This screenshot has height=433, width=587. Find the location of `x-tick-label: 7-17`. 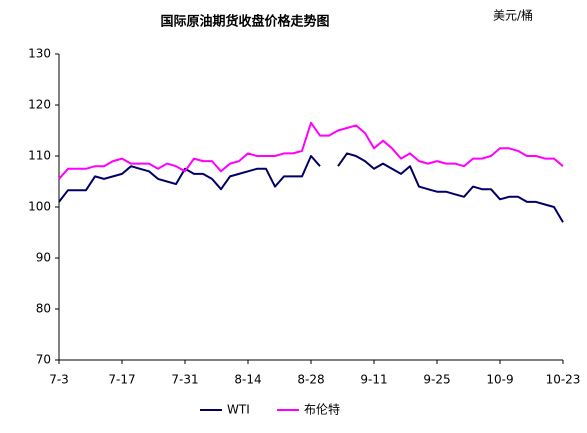

x-tick-label: 7-17 is located at coordinates (121, 380).